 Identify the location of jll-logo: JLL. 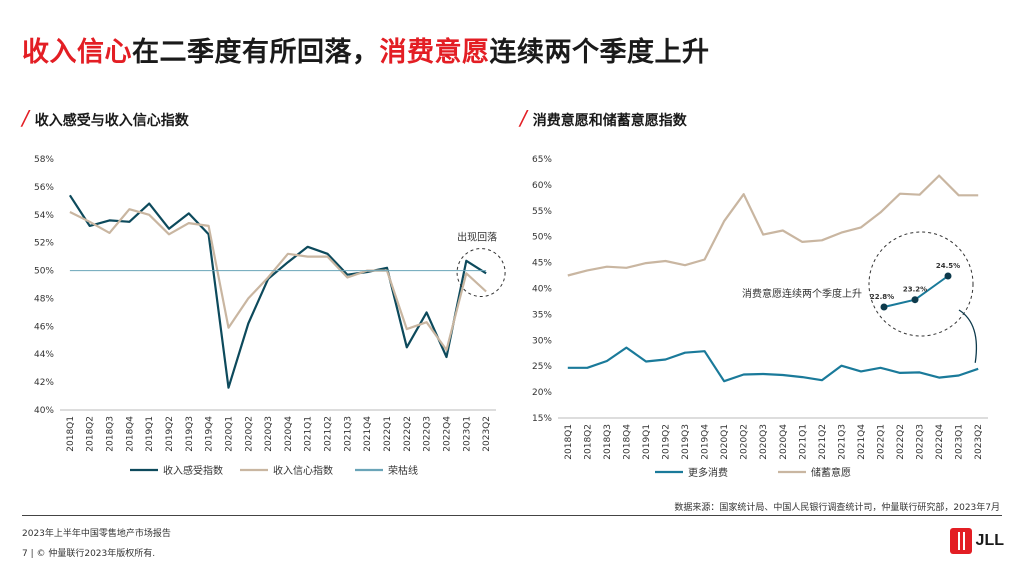
(976, 541).